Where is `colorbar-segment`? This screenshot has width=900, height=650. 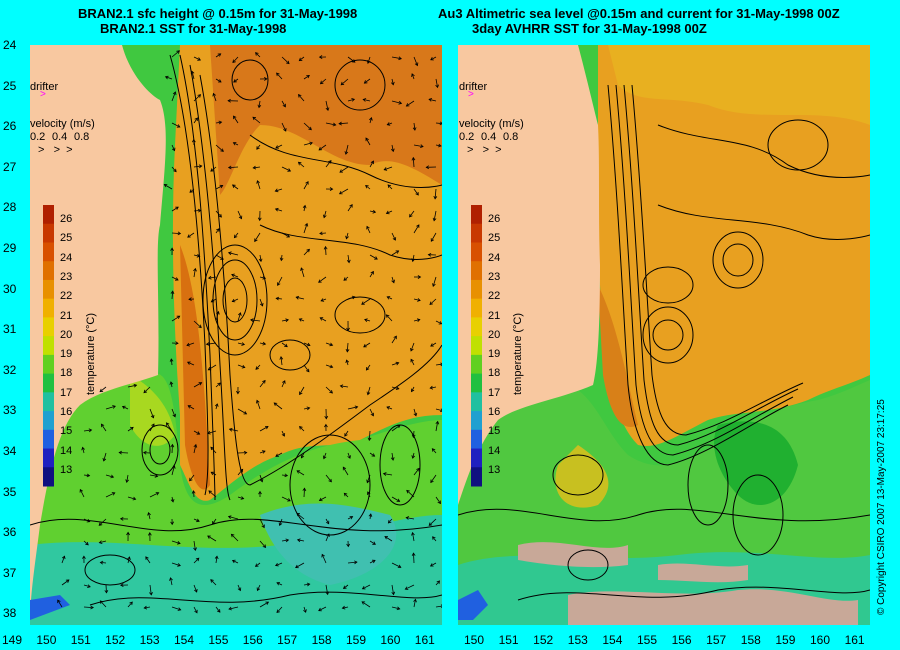 colorbar-segment is located at coordinates (476, 327).